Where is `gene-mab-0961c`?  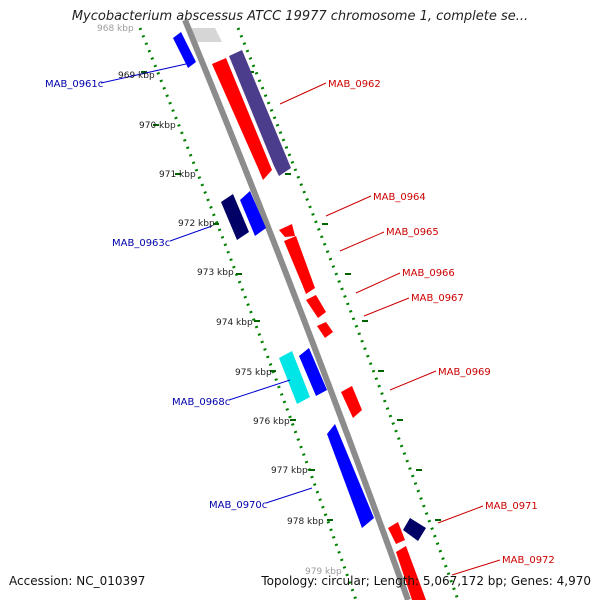 gene-mab-0961c is located at coordinates (184, 50).